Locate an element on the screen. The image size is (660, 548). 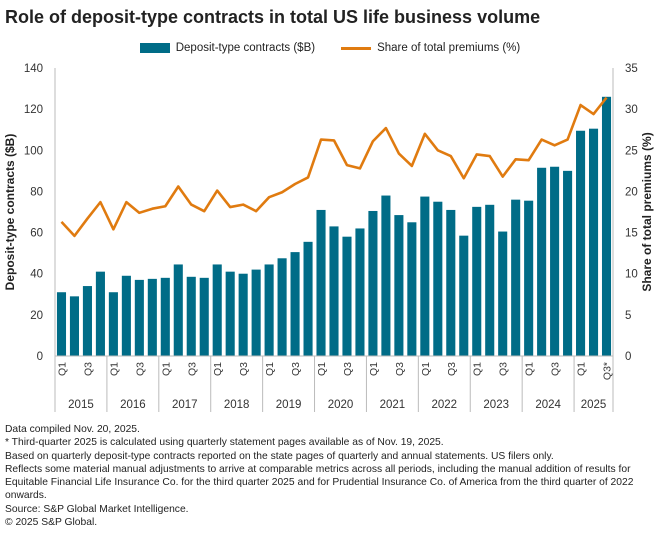
note-compiled: Data compiled Nov. 20, 2025. is located at coordinates (72, 429).